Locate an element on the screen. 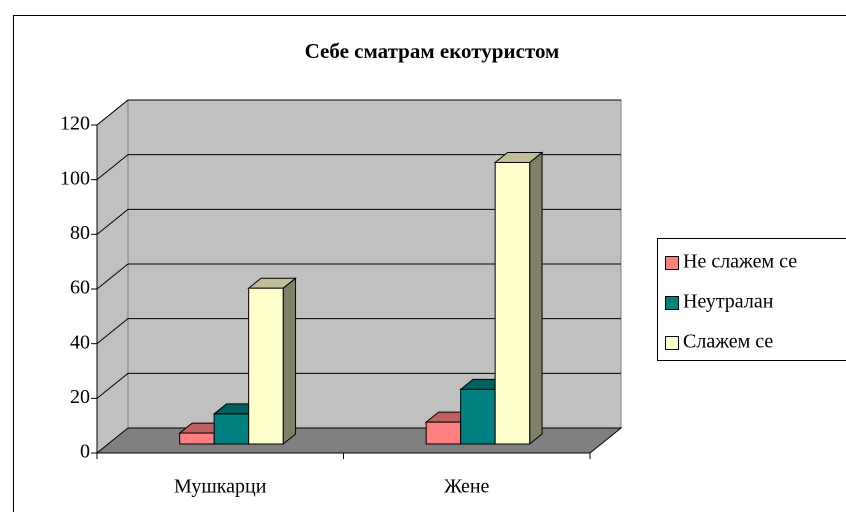  legend-label: Неутралан is located at coordinates (728, 302).